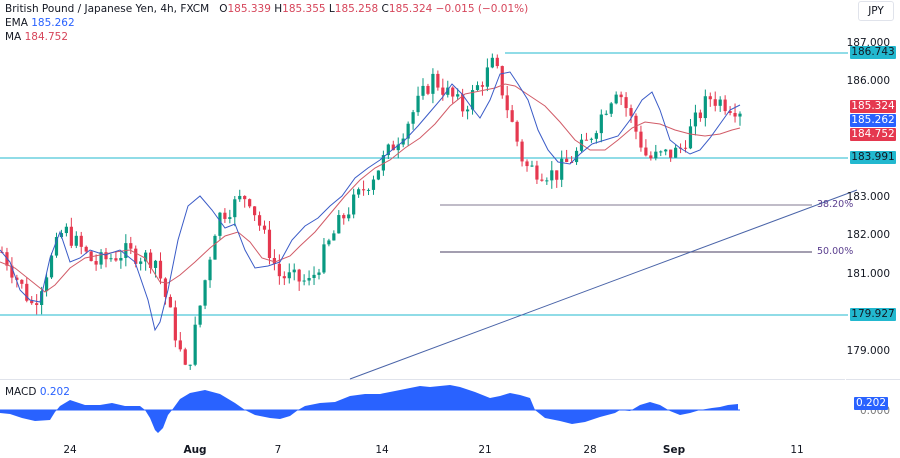 This screenshot has height=458, width=900. I want to click on fib-level-label: 38.20%, so click(835, 204).